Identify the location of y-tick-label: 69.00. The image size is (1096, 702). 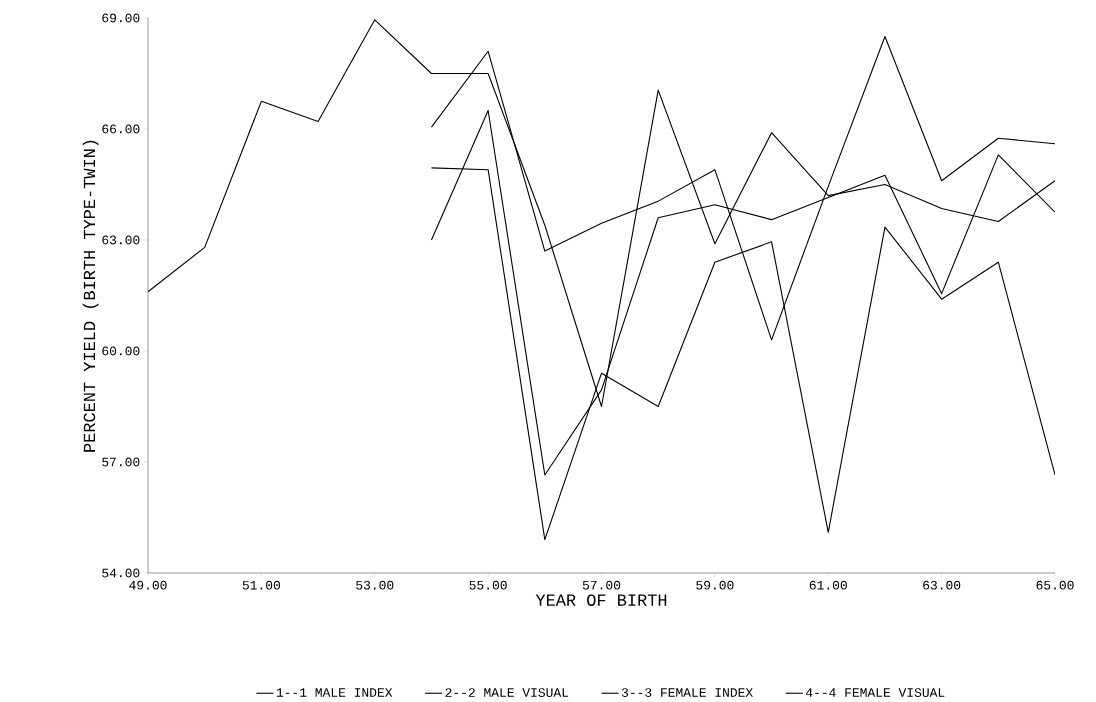
(121, 18).